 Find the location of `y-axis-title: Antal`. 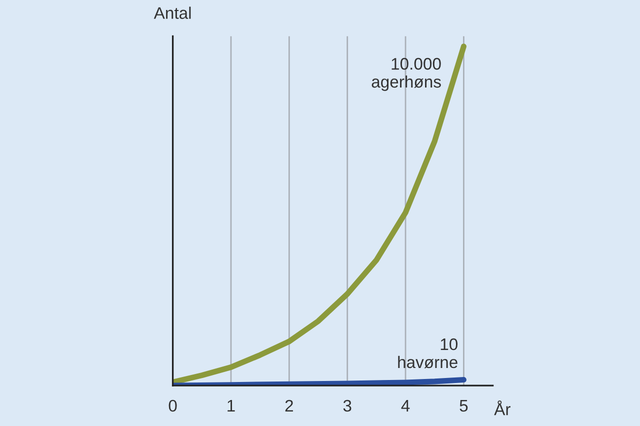

y-axis-title: Antal is located at coordinates (172, 12).